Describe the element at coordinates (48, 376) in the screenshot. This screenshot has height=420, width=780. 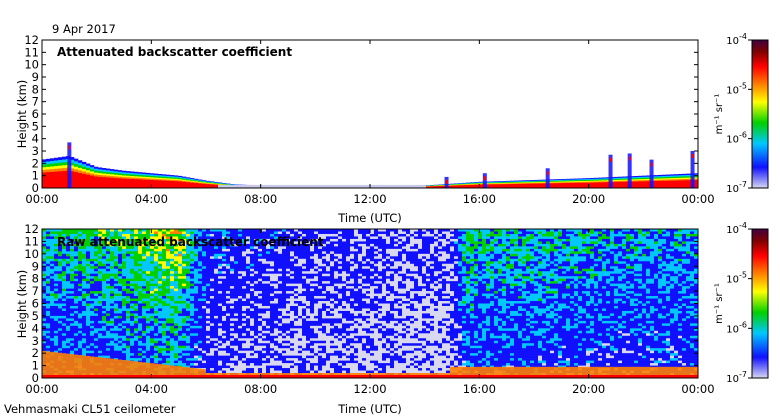
I see `surface-layer-cell` at that location.